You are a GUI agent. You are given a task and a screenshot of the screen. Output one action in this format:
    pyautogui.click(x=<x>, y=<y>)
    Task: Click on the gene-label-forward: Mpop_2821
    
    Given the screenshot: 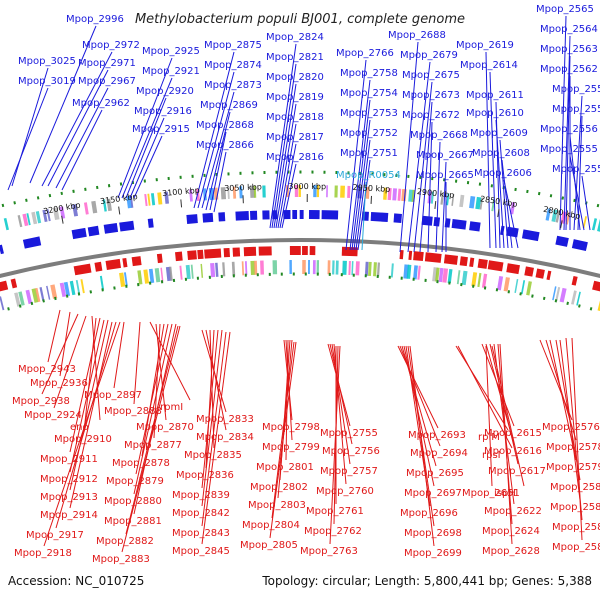 What is the action you would take?
    pyautogui.click(x=295, y=57)
    